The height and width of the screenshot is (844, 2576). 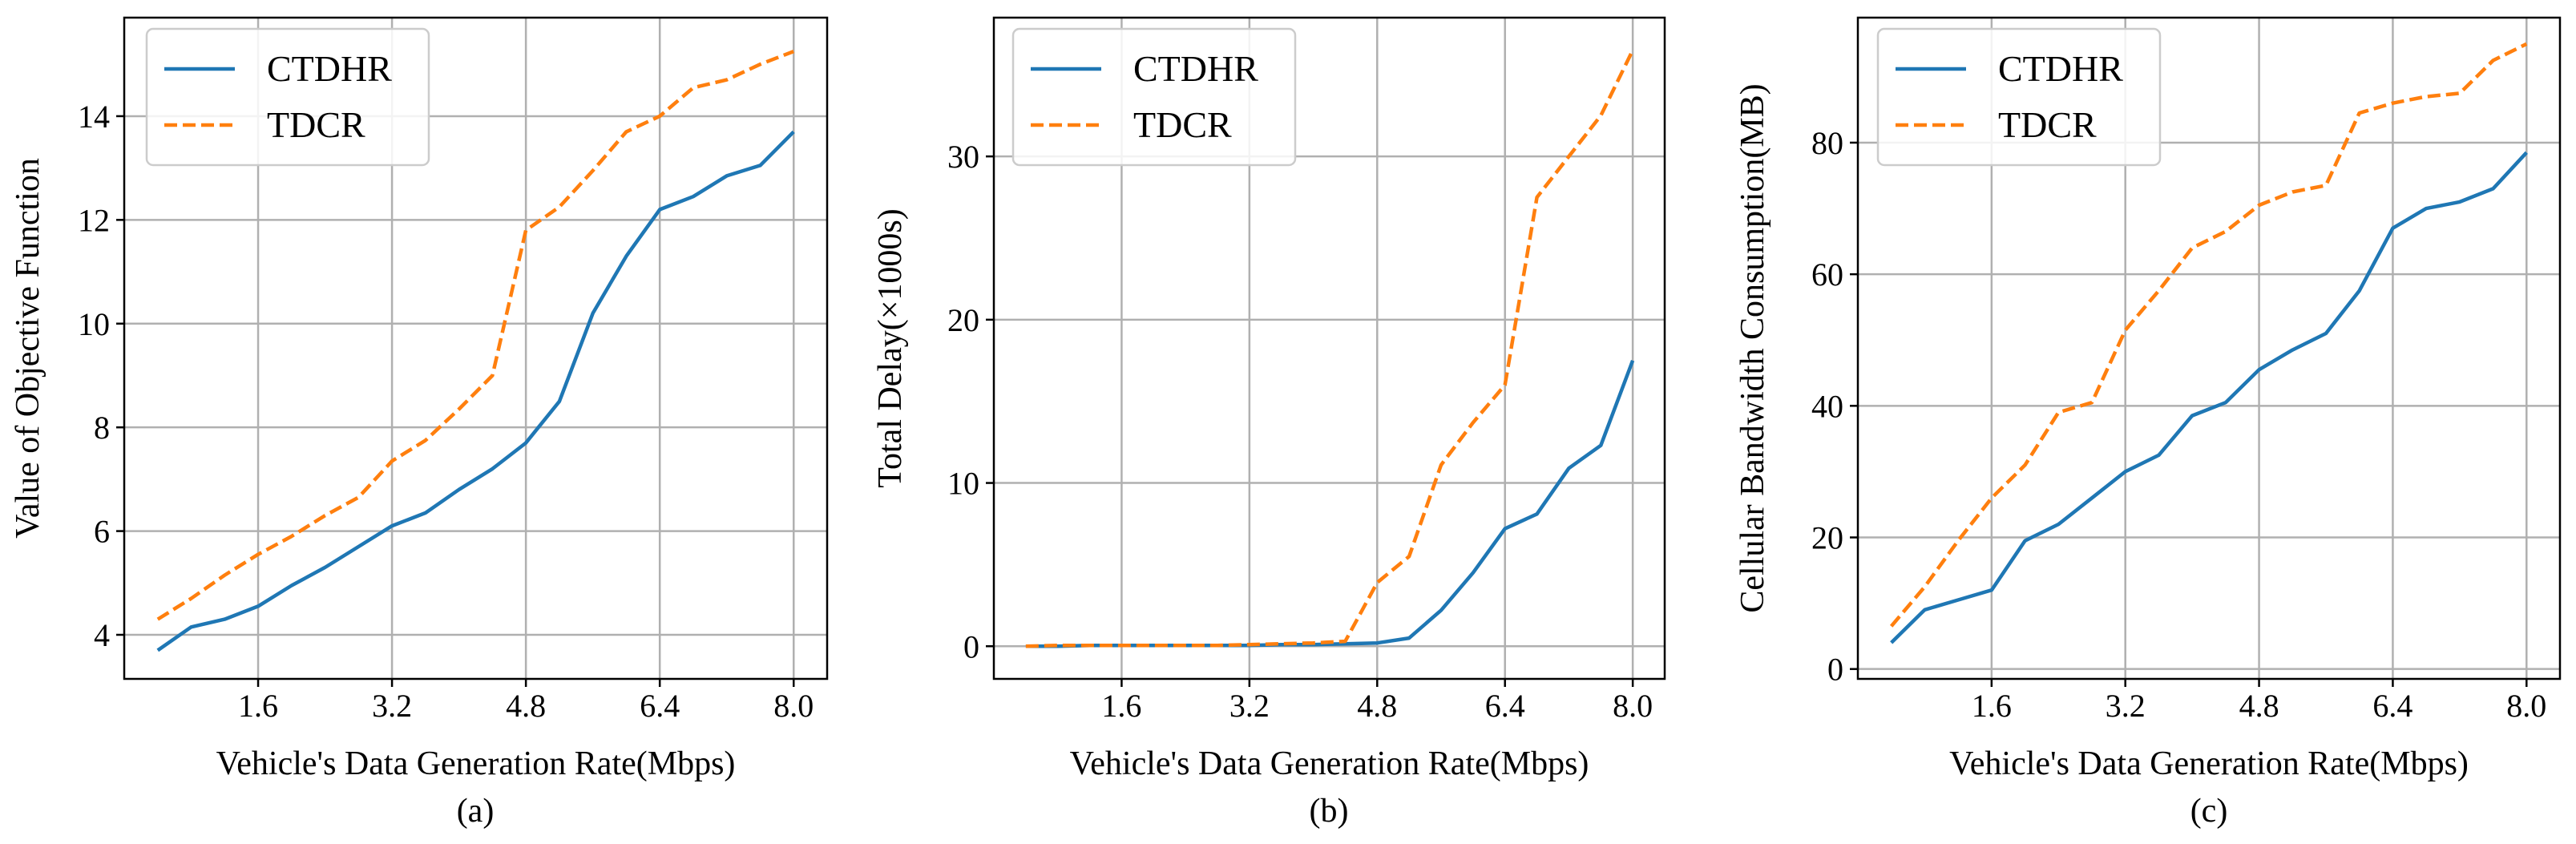 I want to click on y-tick-label: 4, so click(x=102, y=635).